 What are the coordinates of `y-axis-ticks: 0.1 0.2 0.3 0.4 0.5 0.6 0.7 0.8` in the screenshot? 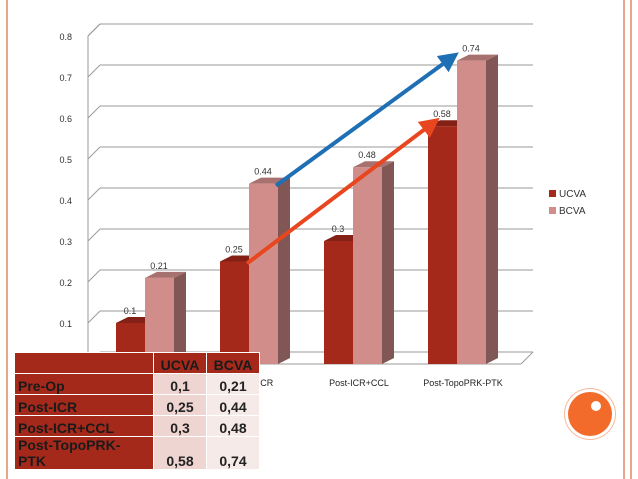 It's located at (65, 180).